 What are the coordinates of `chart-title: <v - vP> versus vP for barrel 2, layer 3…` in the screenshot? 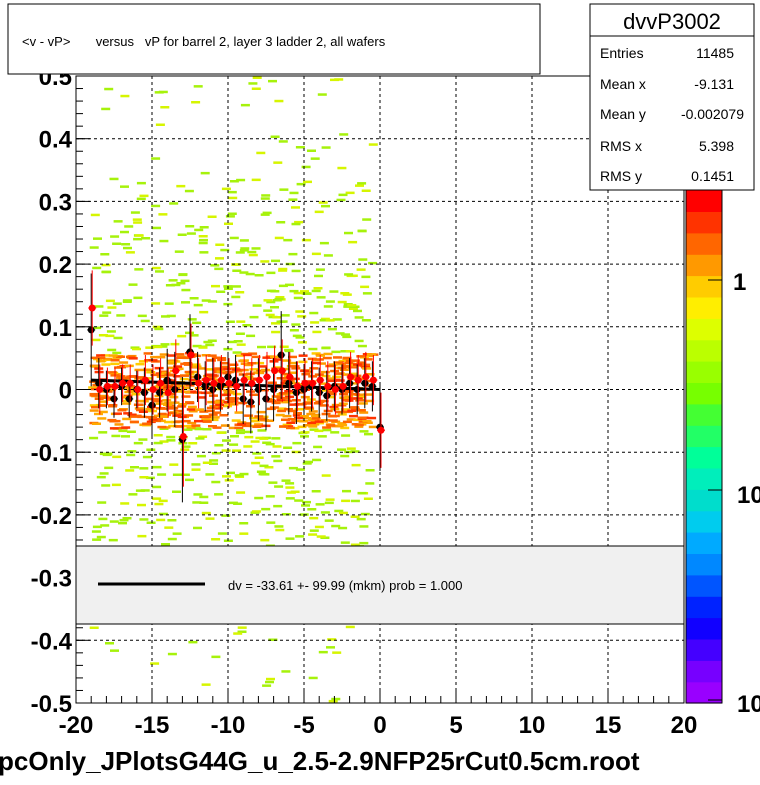 It's located at (204, 41).